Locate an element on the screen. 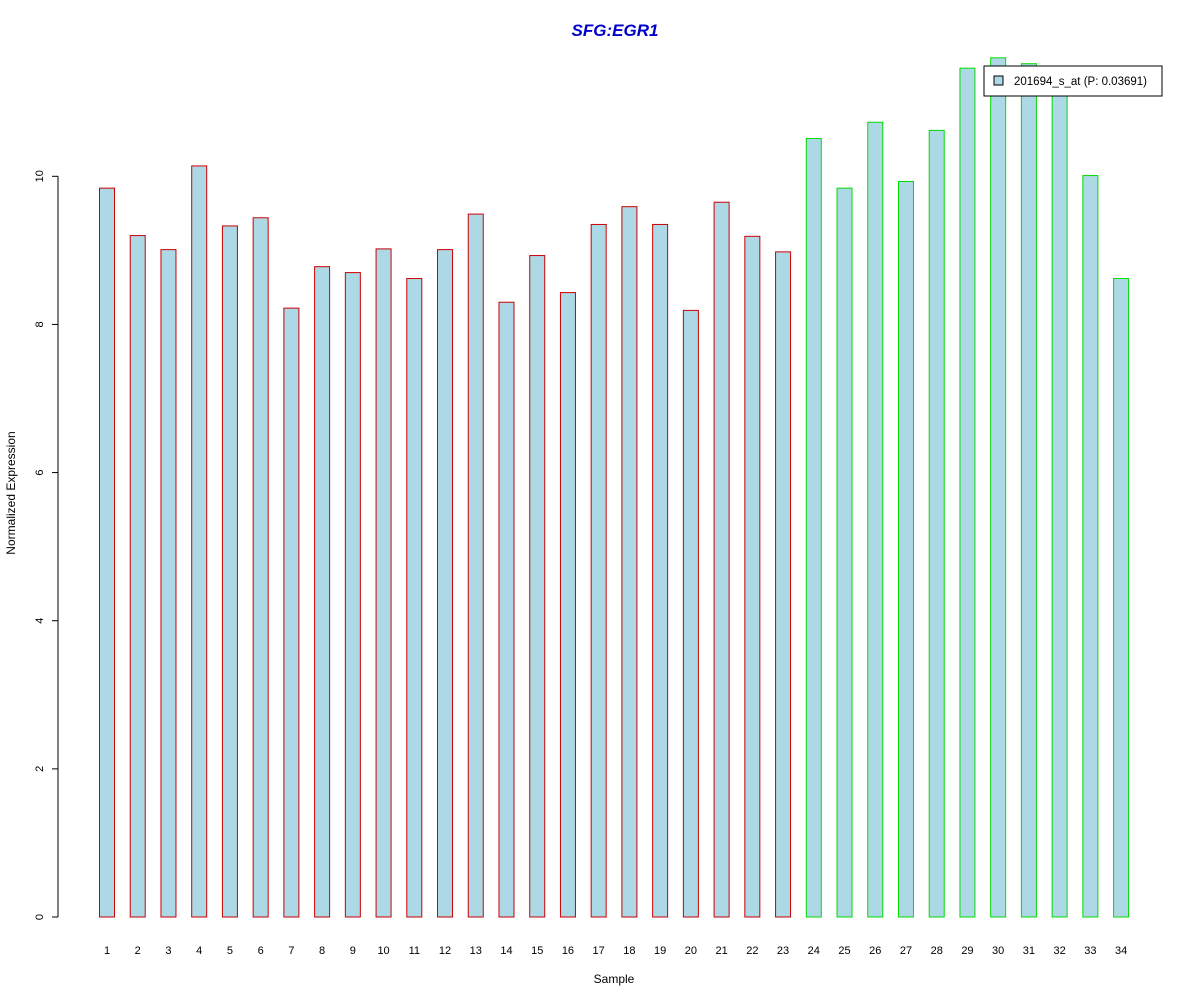  legend-box is located at coordinates (1073, 81).